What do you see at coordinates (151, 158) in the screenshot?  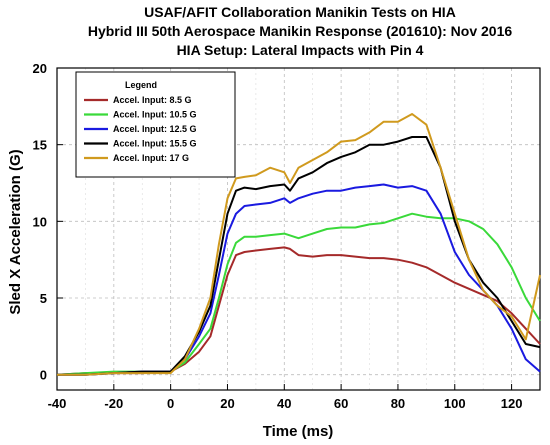 I see `legend-label-4: Accel. Input: 17 G` at bounding box center [151, 158].